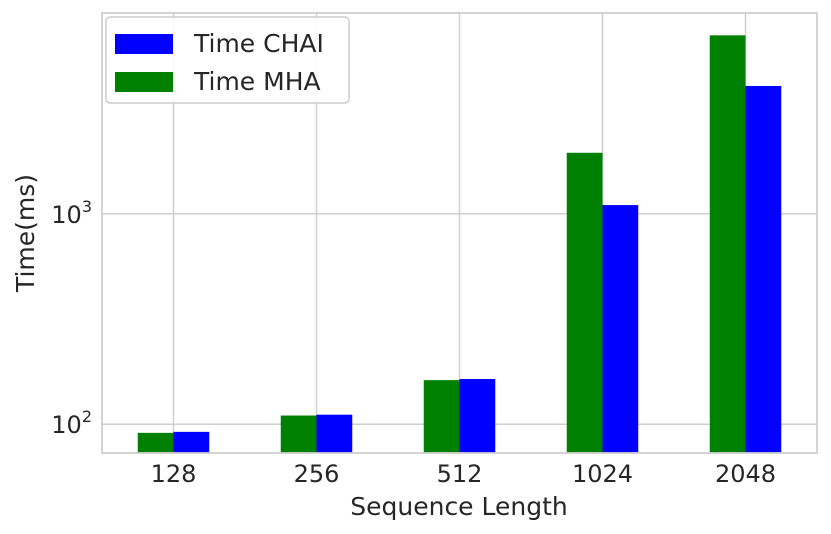 The image size is (831, 534). Describe the element at coordinates (317, 474) in the screenshot. I see `x-tick-label: 256` at that location.